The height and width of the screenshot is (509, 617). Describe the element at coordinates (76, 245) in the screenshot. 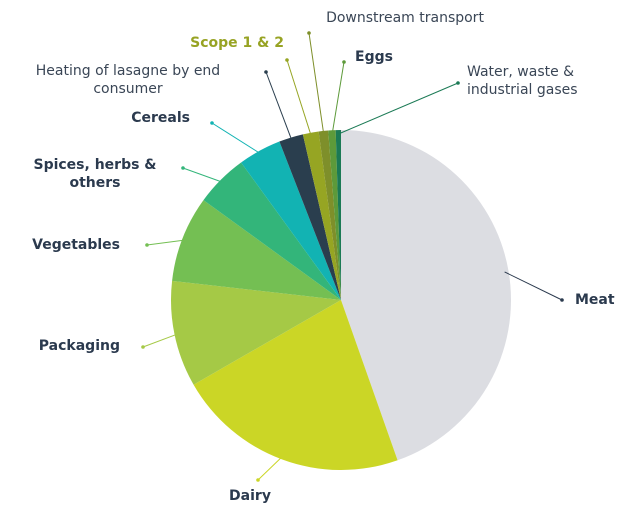

I see `slice-label: Vegetables` at that location.